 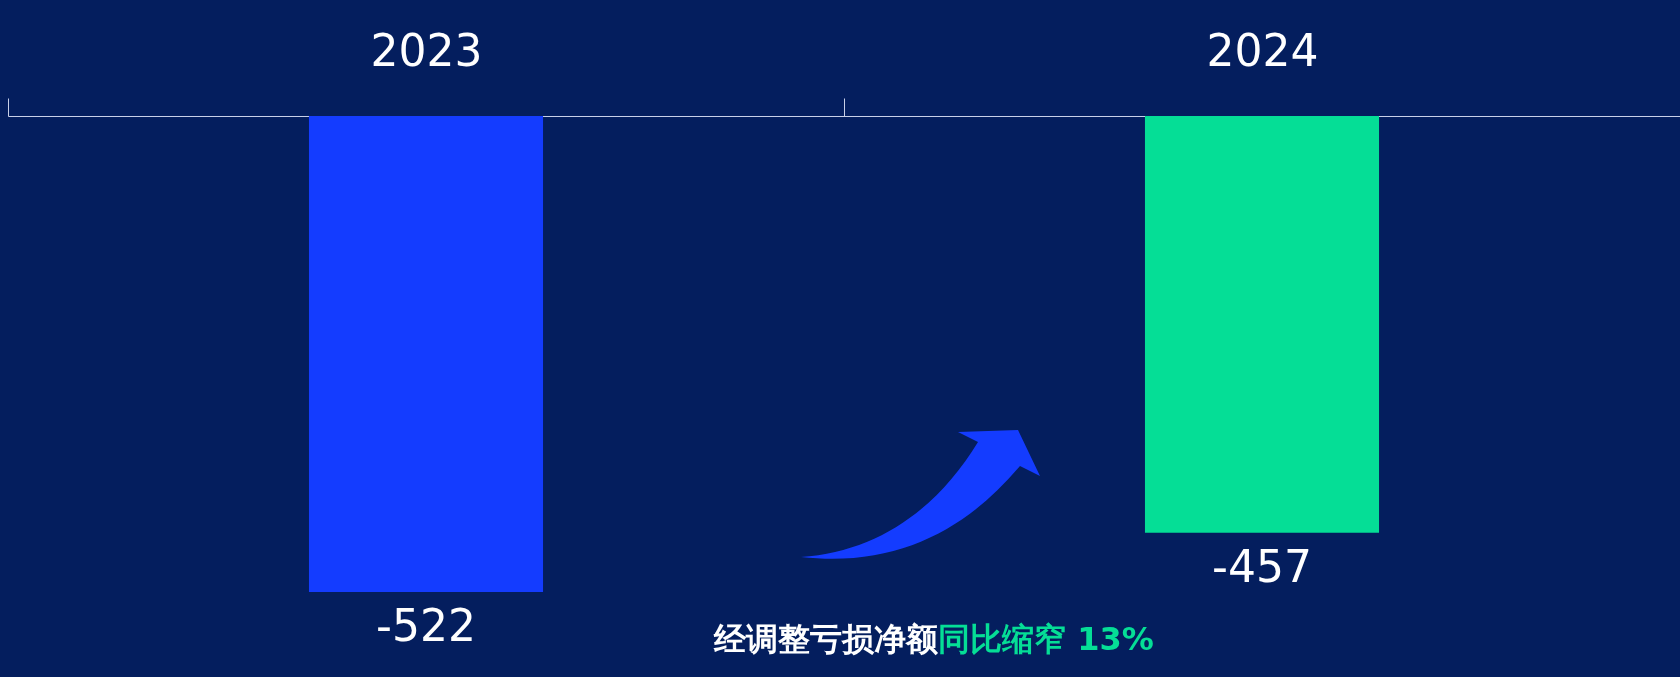 What do you see at coordinates (1262, 566) in the screenshot?
I see `data-label: -457` at bounding box center [1262, 566].